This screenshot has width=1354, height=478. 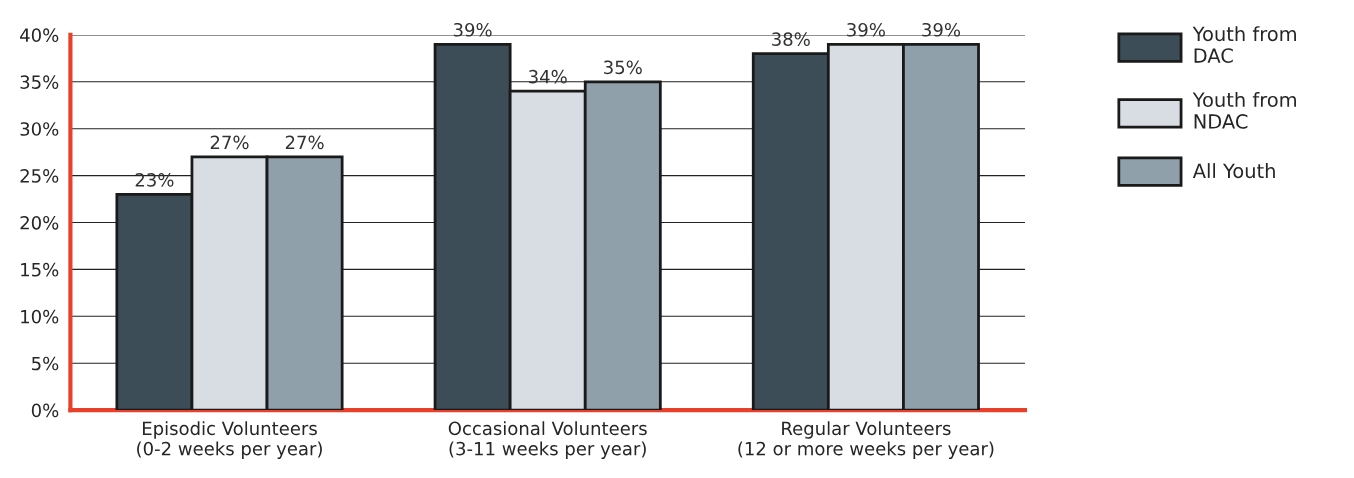 I want to click on x-tick-label: Occasional Volunteers (3-11 weeks per year), so click(x=547, y=440).